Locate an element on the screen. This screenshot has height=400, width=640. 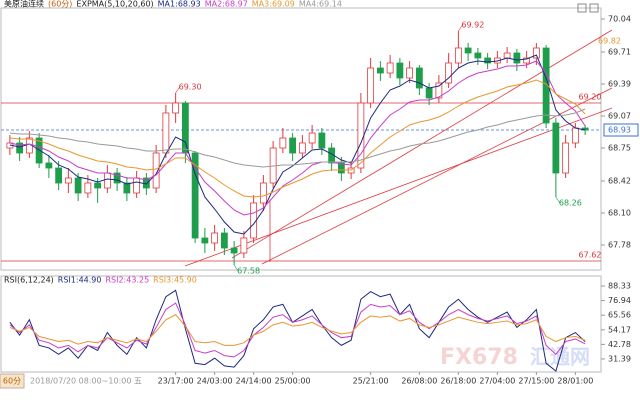
x-tick-label: 27/15:00 is located at coordinates (536, 381).